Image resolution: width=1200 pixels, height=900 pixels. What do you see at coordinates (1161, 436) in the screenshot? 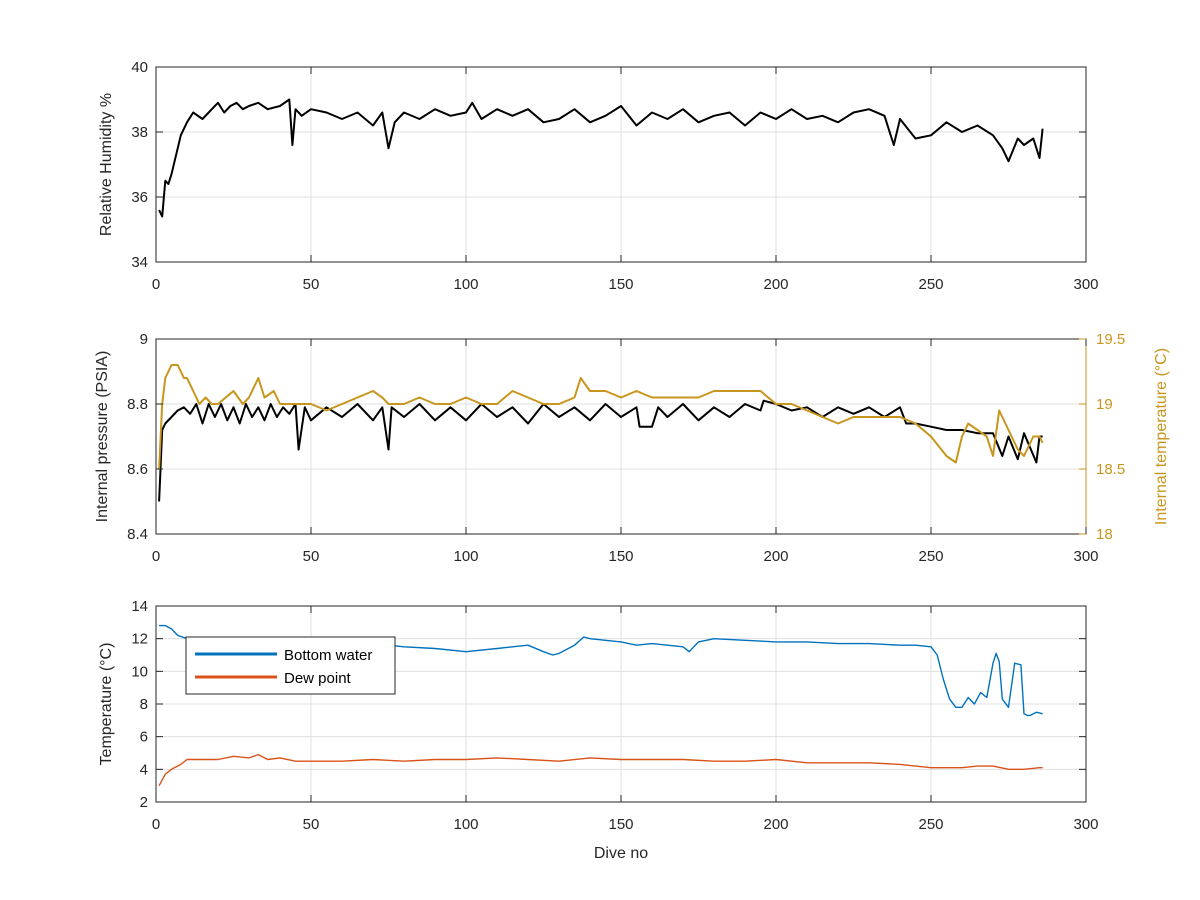
I see `internal-temperature-y-axis-label: Internal temperature (°C)` at bounding box center [1161, 436].